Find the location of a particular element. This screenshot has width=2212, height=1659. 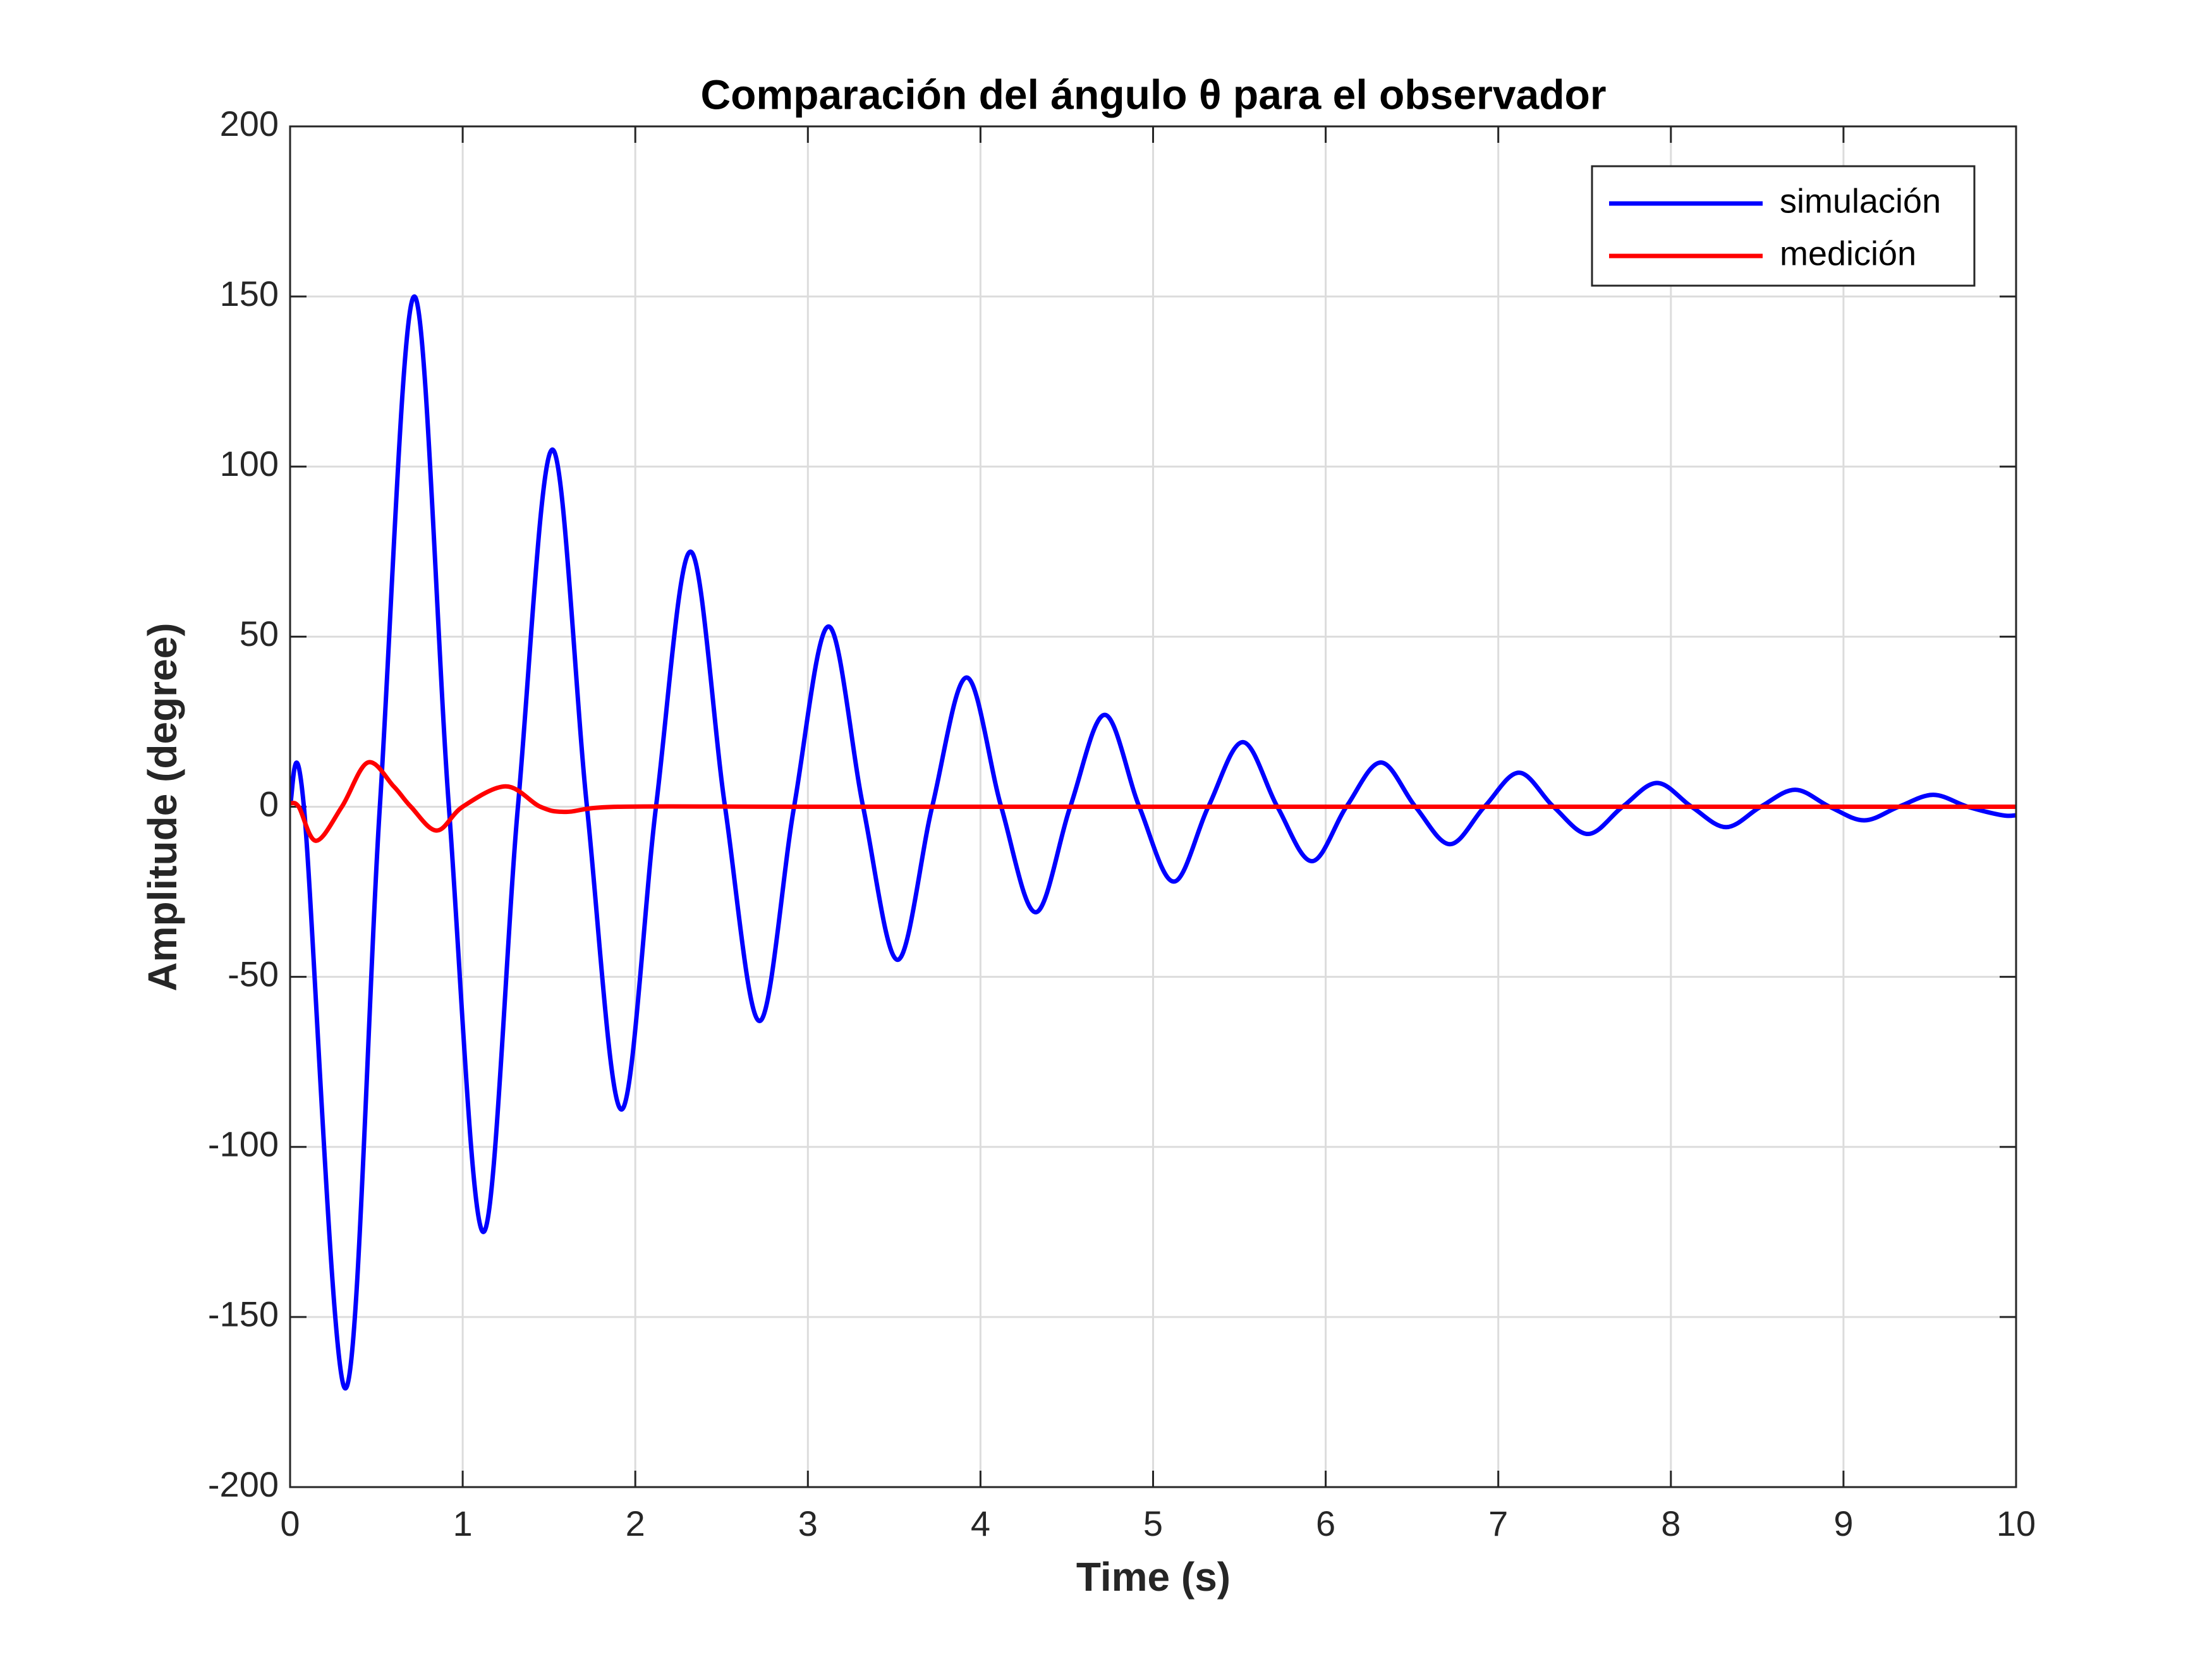

x-tick-label: 10 is located at coordinates (2016, 1523).